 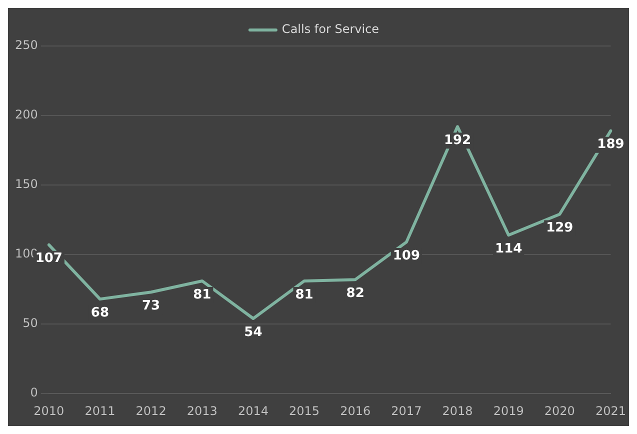 What do you see at coordinates (26, 45) in the screenshot?
I see `y-tick-label: 250` at bounding box center [26, 45].